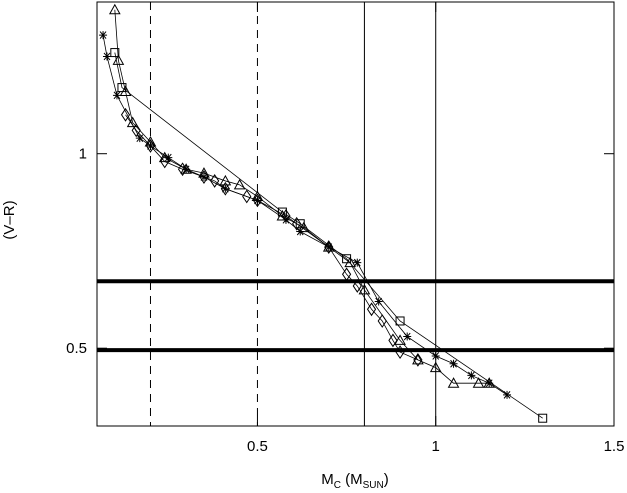 This screenshot has height=493, width=627. Describe the element at coordinates (9, 219) in the screenshot. I see `y-axis-label: (V–R)` at that location.